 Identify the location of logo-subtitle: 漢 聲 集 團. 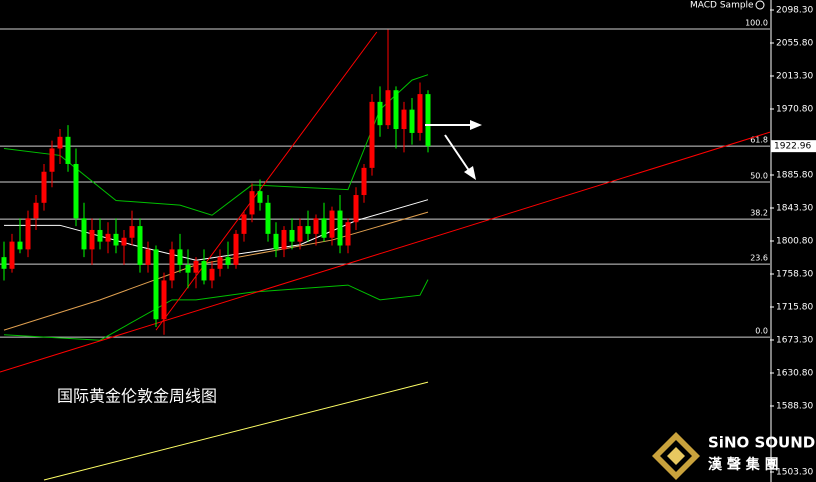
(743, 464).